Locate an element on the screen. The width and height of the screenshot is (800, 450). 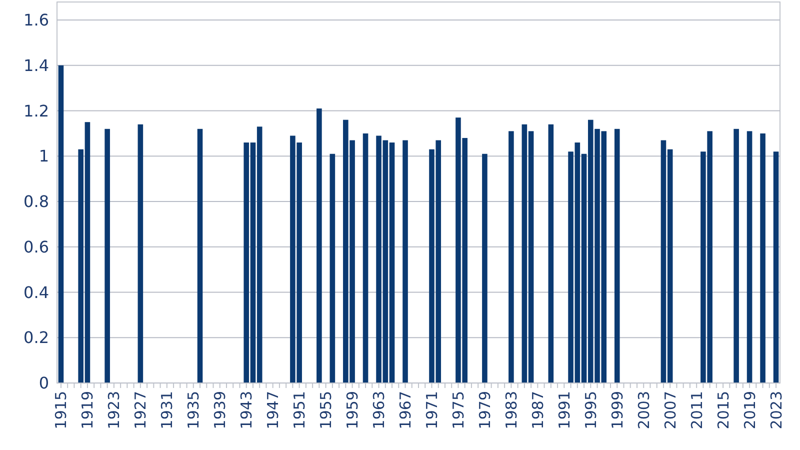
y-tick-label: 0.8 is located at coordinates (36, 202).